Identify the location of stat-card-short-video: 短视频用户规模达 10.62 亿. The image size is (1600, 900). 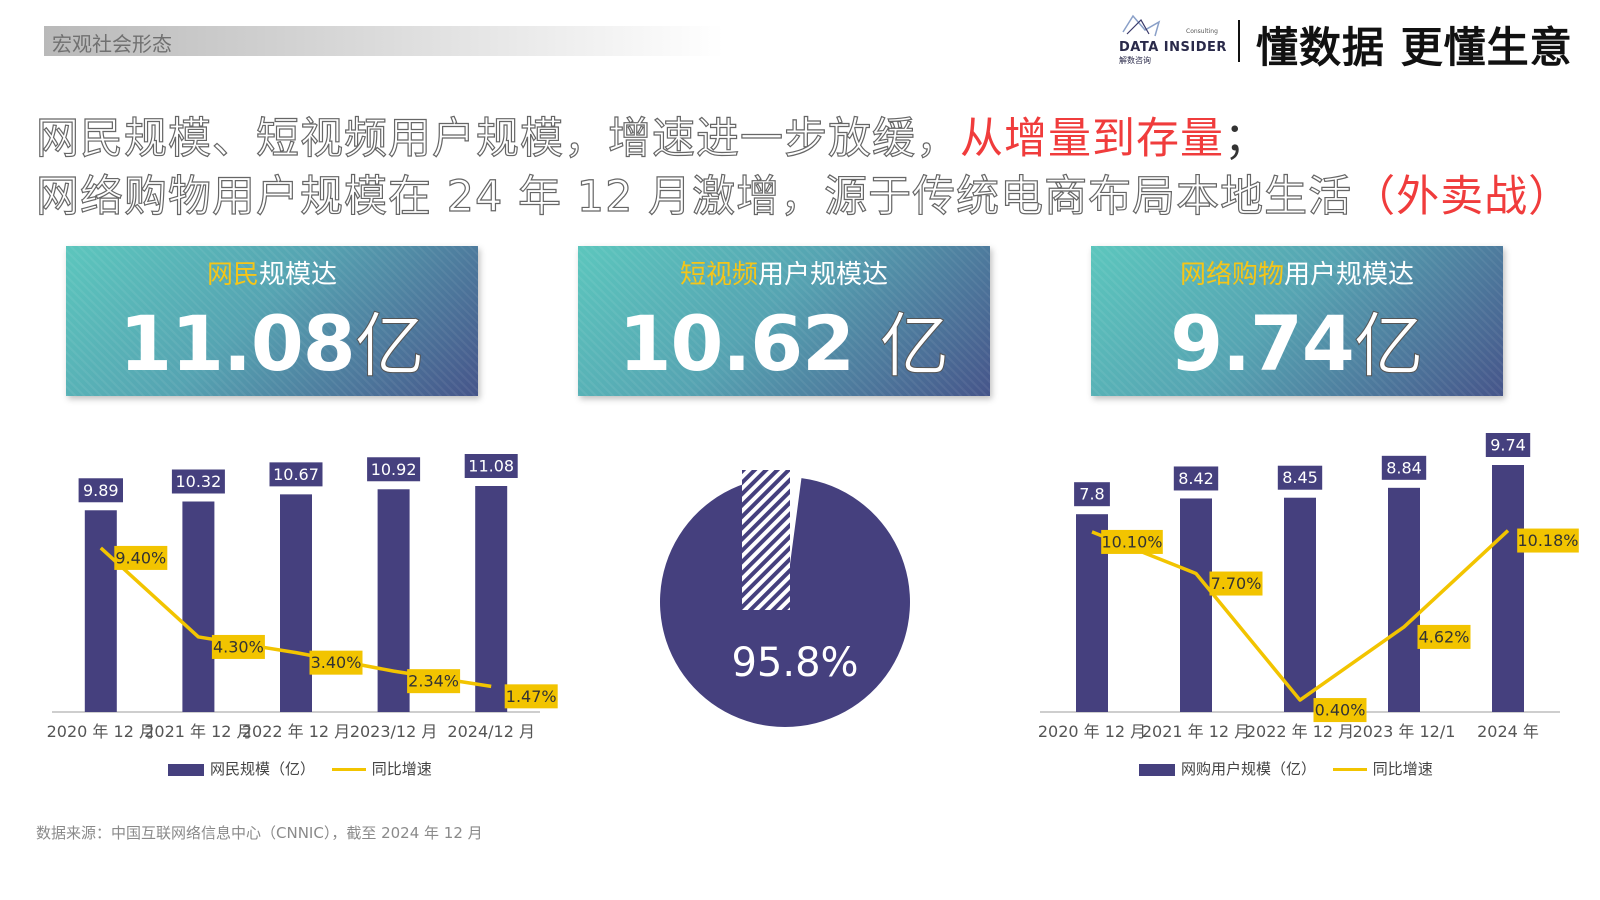
(784, 321).